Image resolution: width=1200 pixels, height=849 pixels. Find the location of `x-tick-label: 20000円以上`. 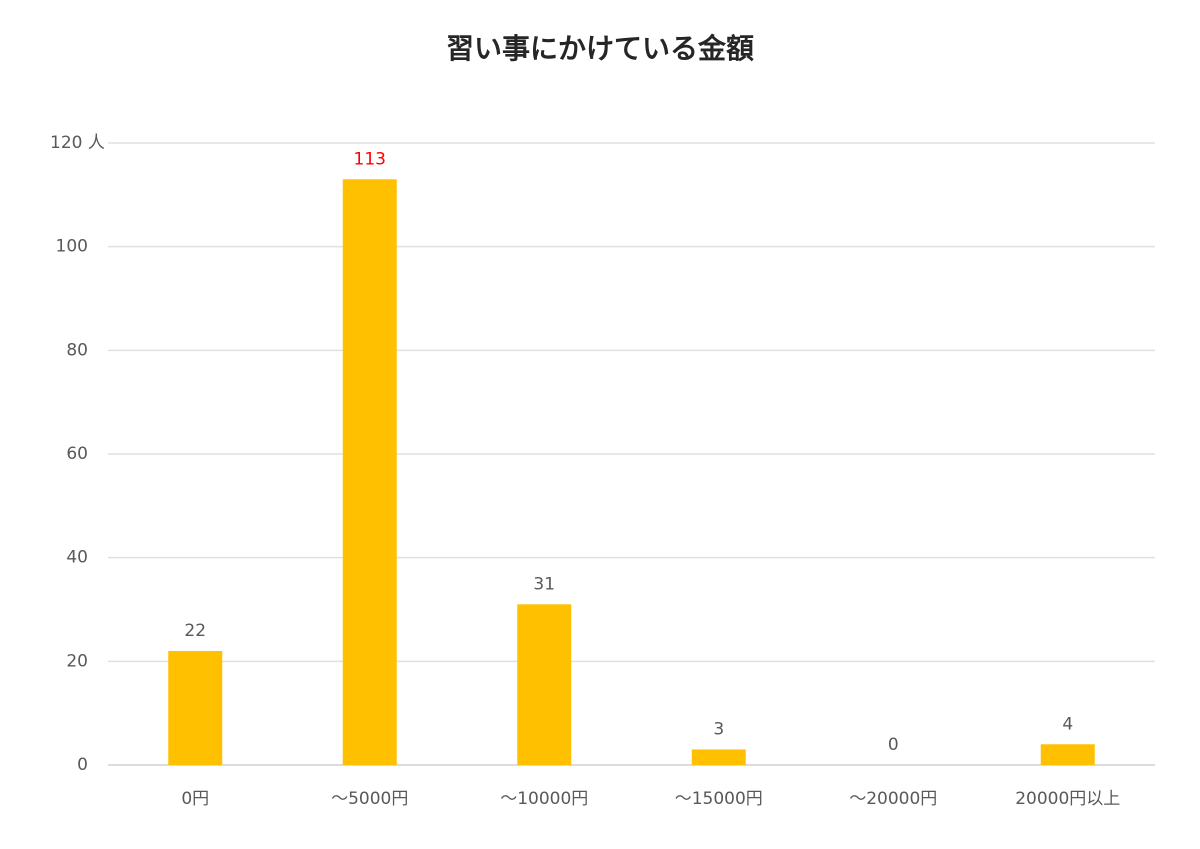

x-tick-label: 20000円以上 is located at coordinates (1067, 799).